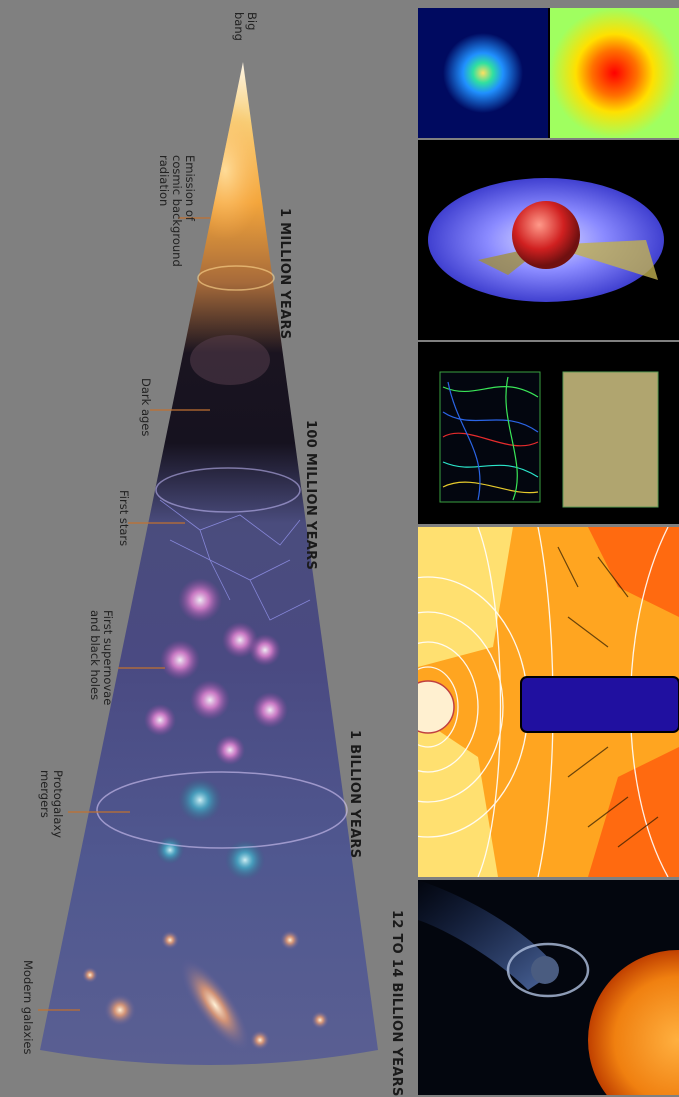  Describe the element at coordinates (28, 1007) in the screenshot. I see `stage-label-modern-galaxies: Modern galaxies` at that location.